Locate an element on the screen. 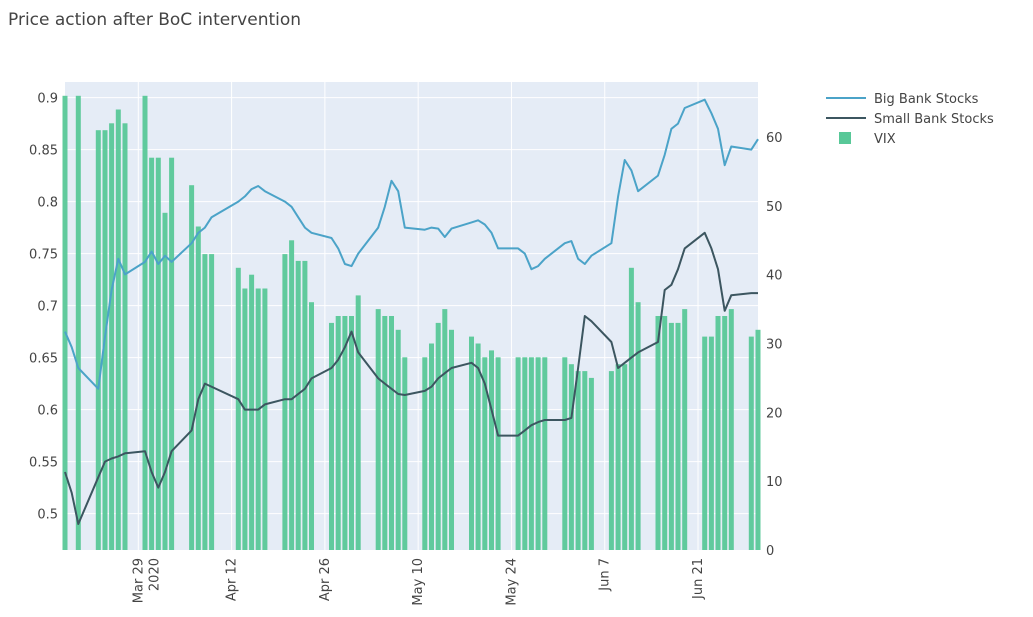 The image size is (1033, 617). legend: Big Bank Stocks Small Bank Stocks VIX is located at coordinates (910, 119).